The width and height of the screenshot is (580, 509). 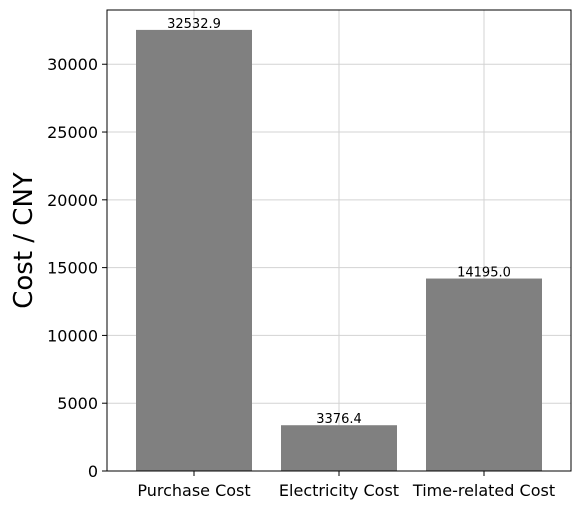 What do you see at coordinates (339, 419) in the screenshot?
I see `bar-value-label: 3376.4` at bounding box center [339, 419].